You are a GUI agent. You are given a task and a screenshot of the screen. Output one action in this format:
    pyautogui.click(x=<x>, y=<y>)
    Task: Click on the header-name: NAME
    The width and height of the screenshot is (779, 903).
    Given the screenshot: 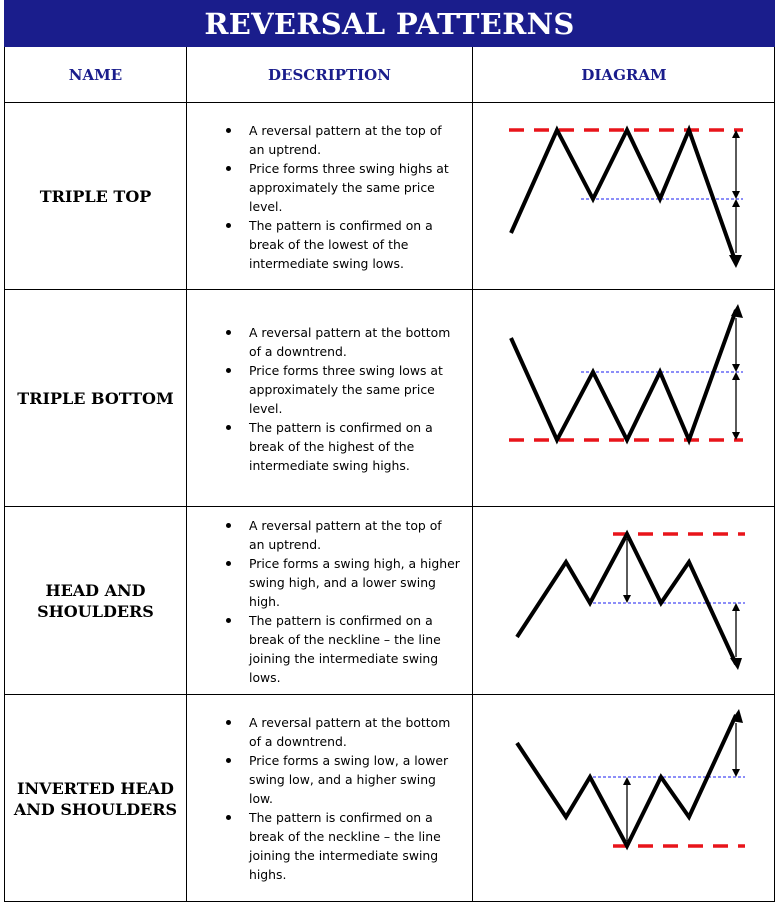 What is the action you would take?
    pyautogui.click(x=95, y=75)
    